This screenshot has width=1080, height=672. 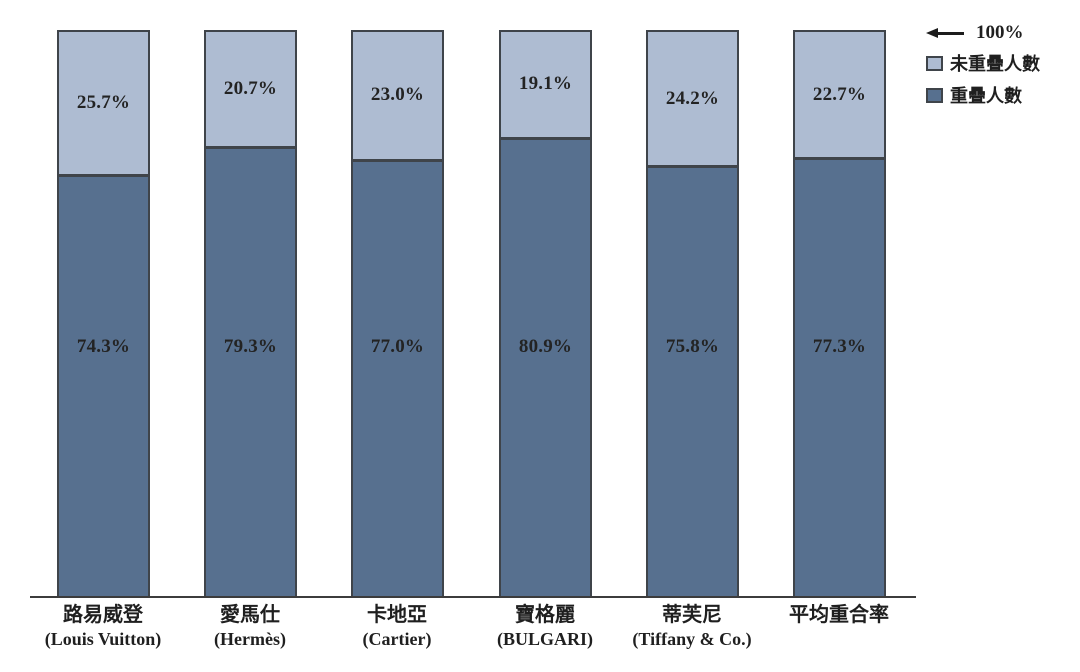 What do you see at coordinates (692, 627) in the screenshot?
I see `x-axis-label-4: 蒂芙尼 (Tiffany & Co.)` at bounding box center [692, 627].